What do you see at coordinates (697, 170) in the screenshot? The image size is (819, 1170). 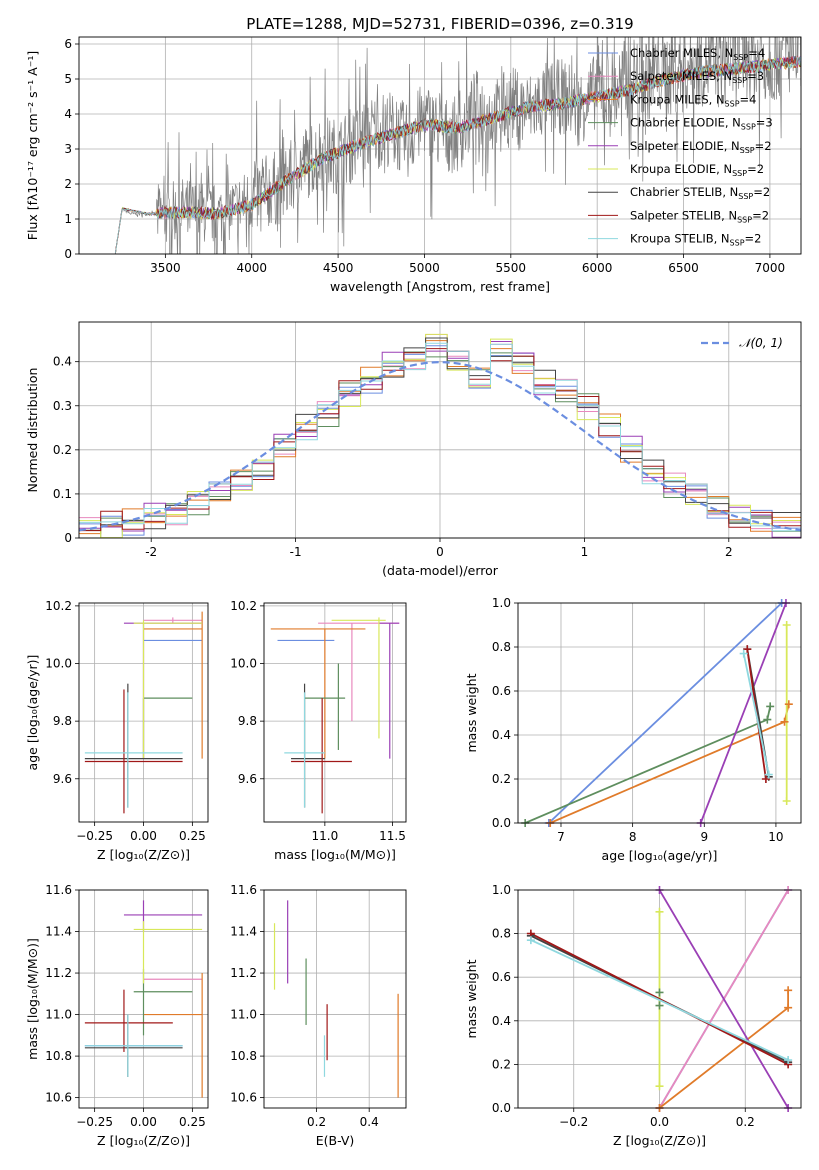 I see `legend-entry: Kroupa ELODIE, NSSP=2` at bounding box center [697, 170].